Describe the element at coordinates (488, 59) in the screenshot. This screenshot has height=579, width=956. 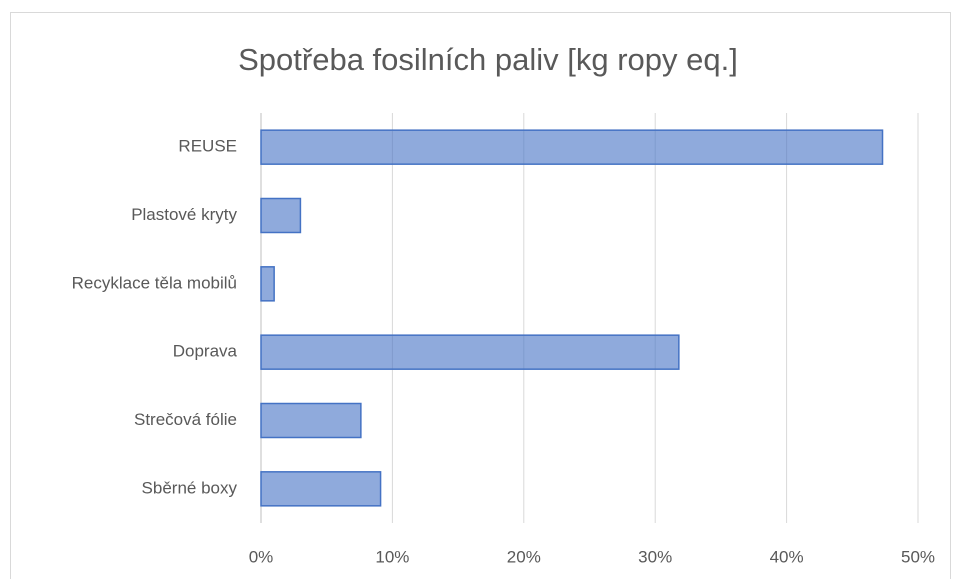
I see `chart-title: Spotřeba fosilních paliv [kg ropy eq.]` at that location.